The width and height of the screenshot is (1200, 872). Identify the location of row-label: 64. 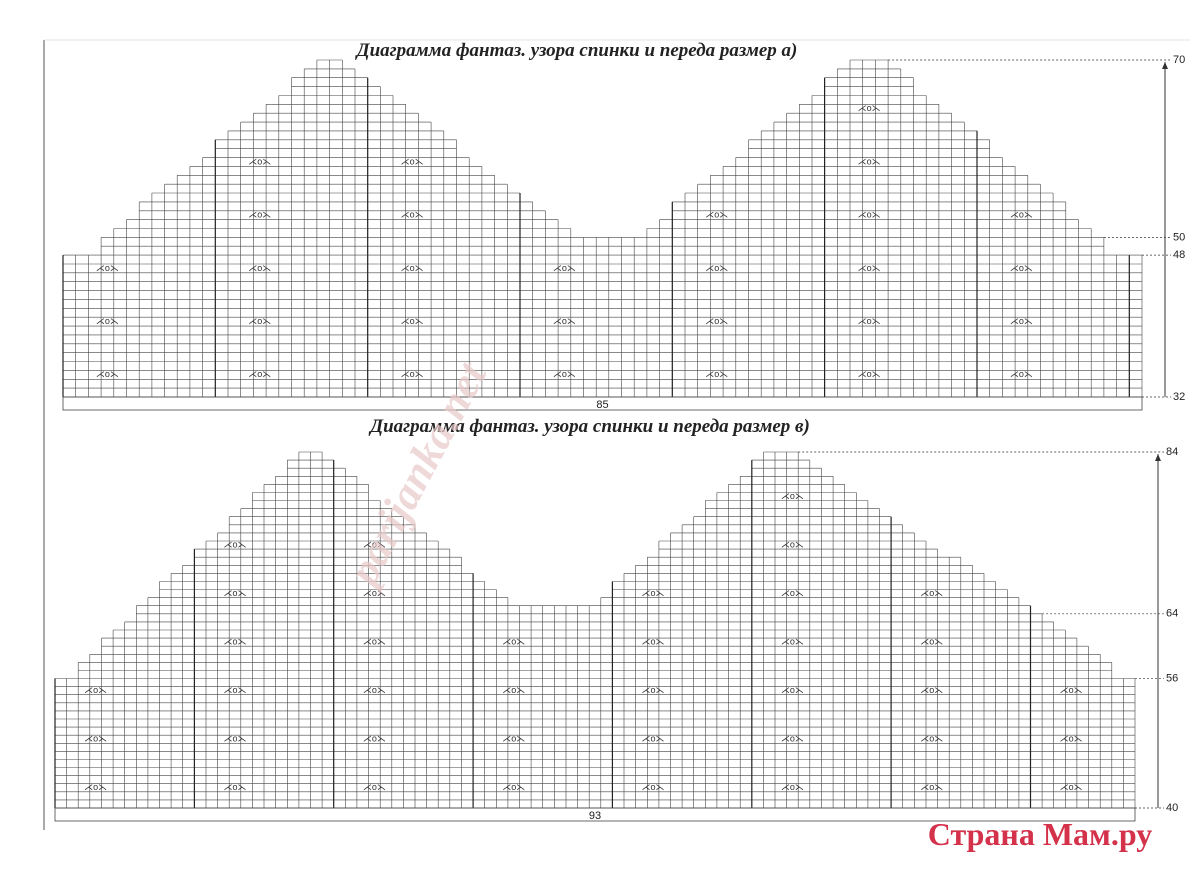
(1172, 614).